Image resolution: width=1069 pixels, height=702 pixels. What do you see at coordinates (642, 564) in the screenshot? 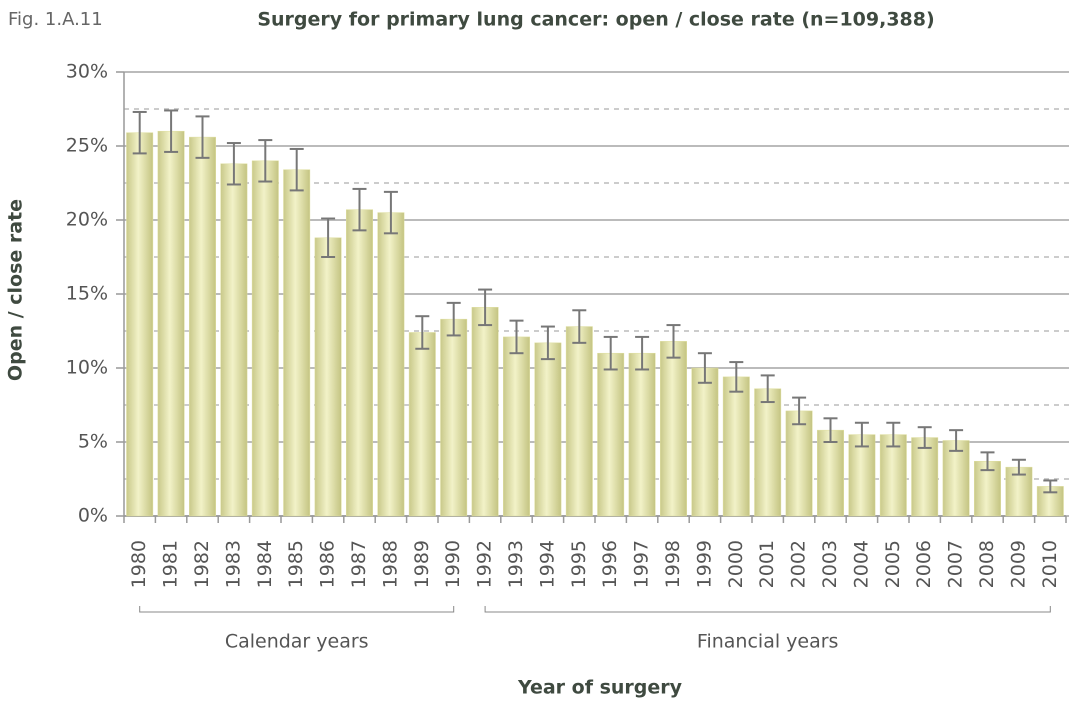
I see `x-tick-label: 1997` at bounding box center [642, 564].